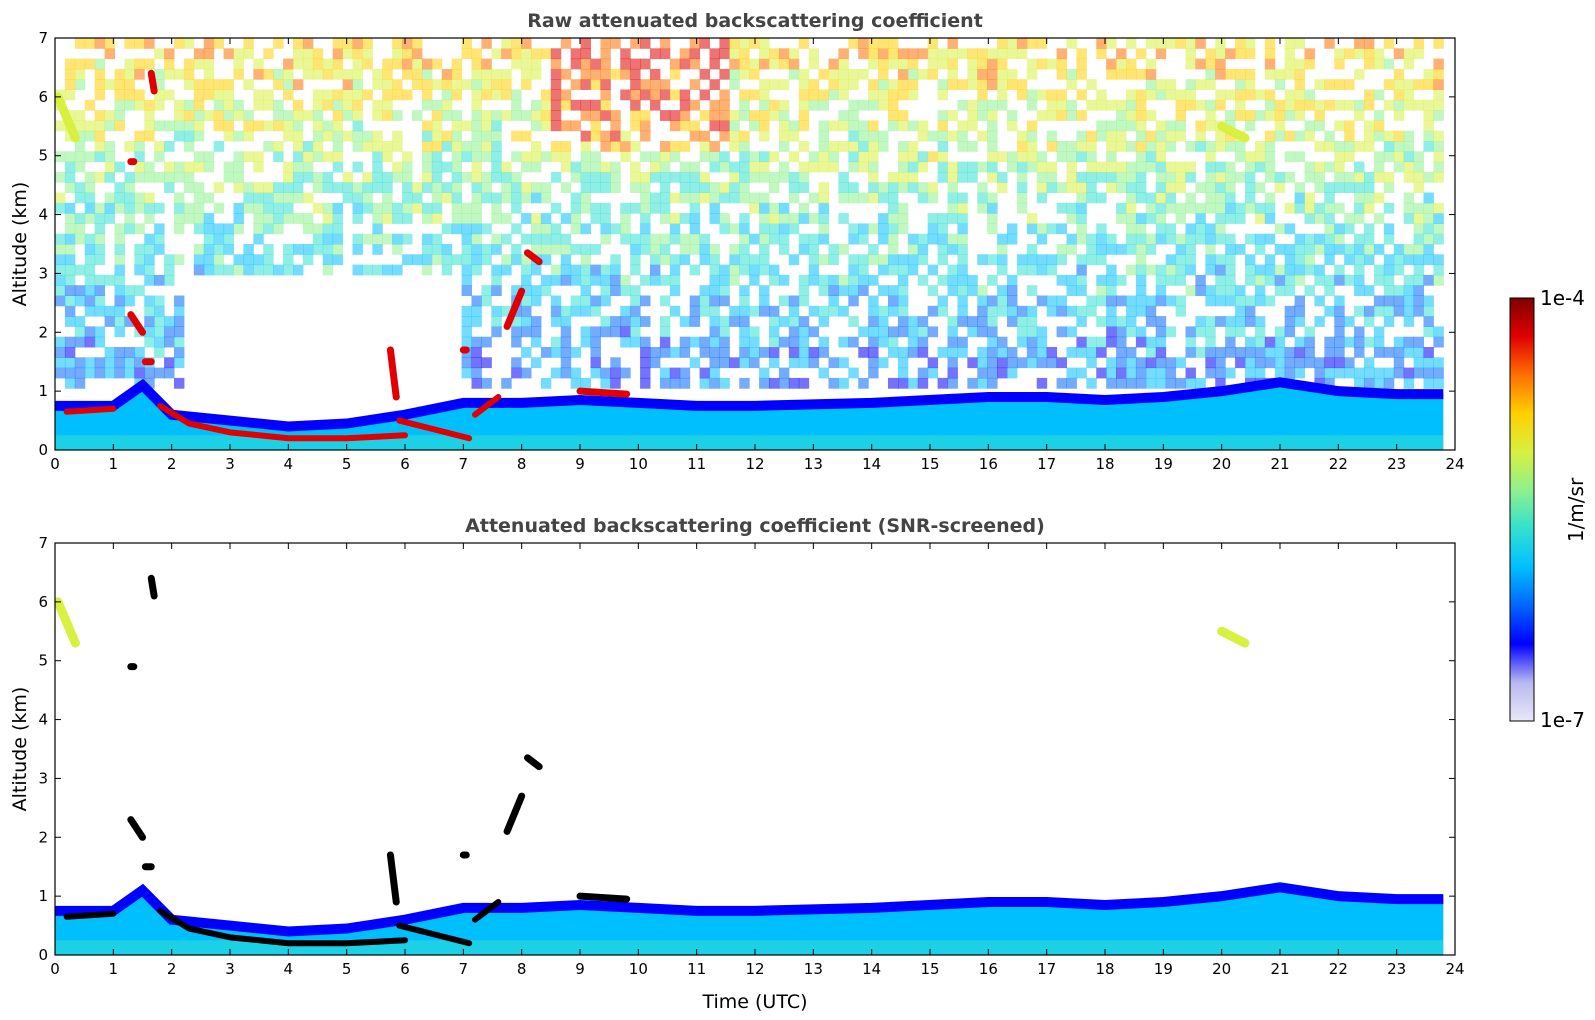  Describe the element at coordinates (988, 969) in the screenshot. I see `x-tick-label: 16` at that location.